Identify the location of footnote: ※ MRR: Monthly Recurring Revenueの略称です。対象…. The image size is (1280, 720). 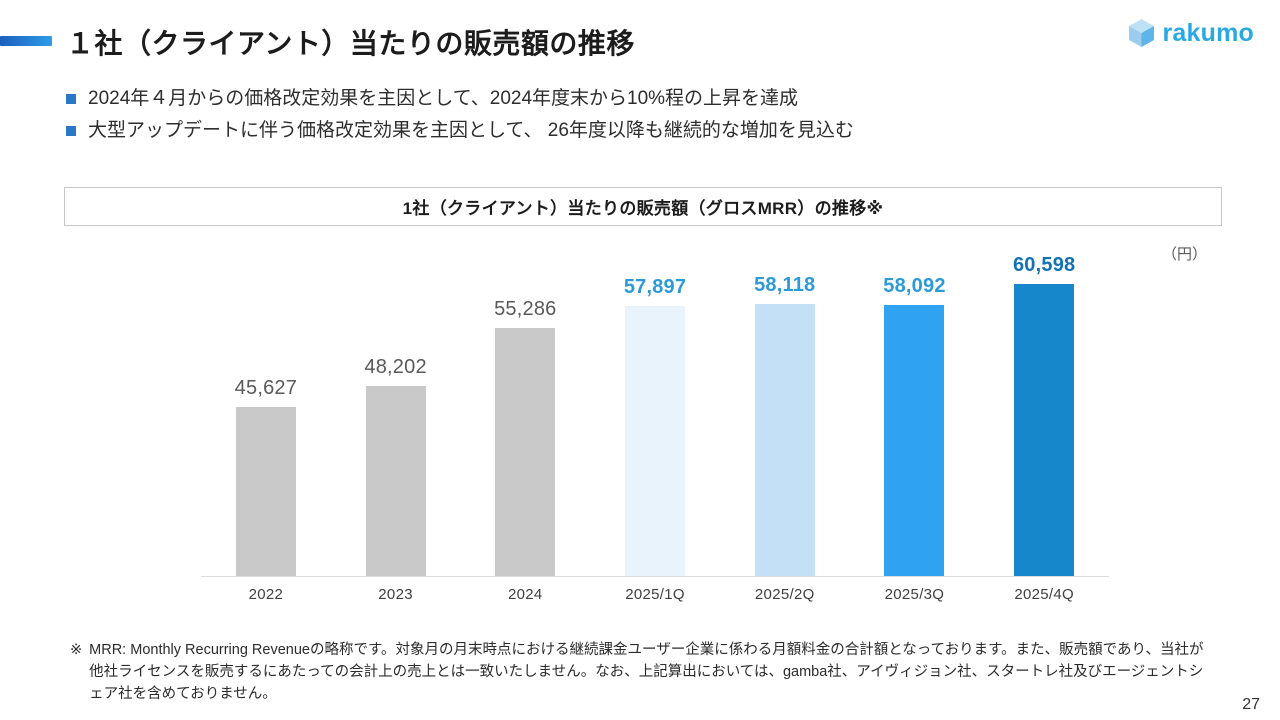
(646, 672).